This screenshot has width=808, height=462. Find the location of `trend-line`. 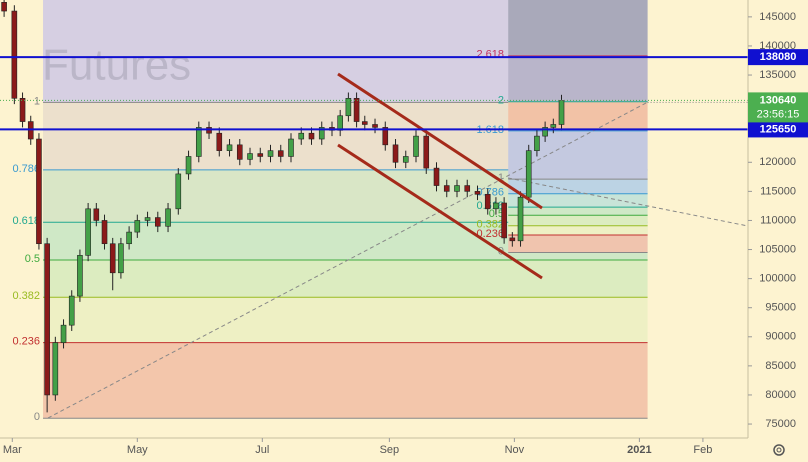

trend-line is located at coordinates (627, 202).